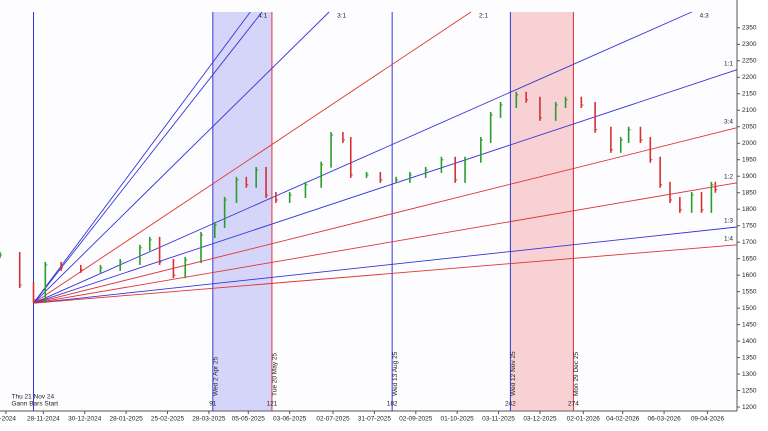 This screenshot has width=768, height=431. What do you see at coordinates (392, 404) in the screenshot?
I see `marker-bar-number: 182` at bounding box center [392, 404].